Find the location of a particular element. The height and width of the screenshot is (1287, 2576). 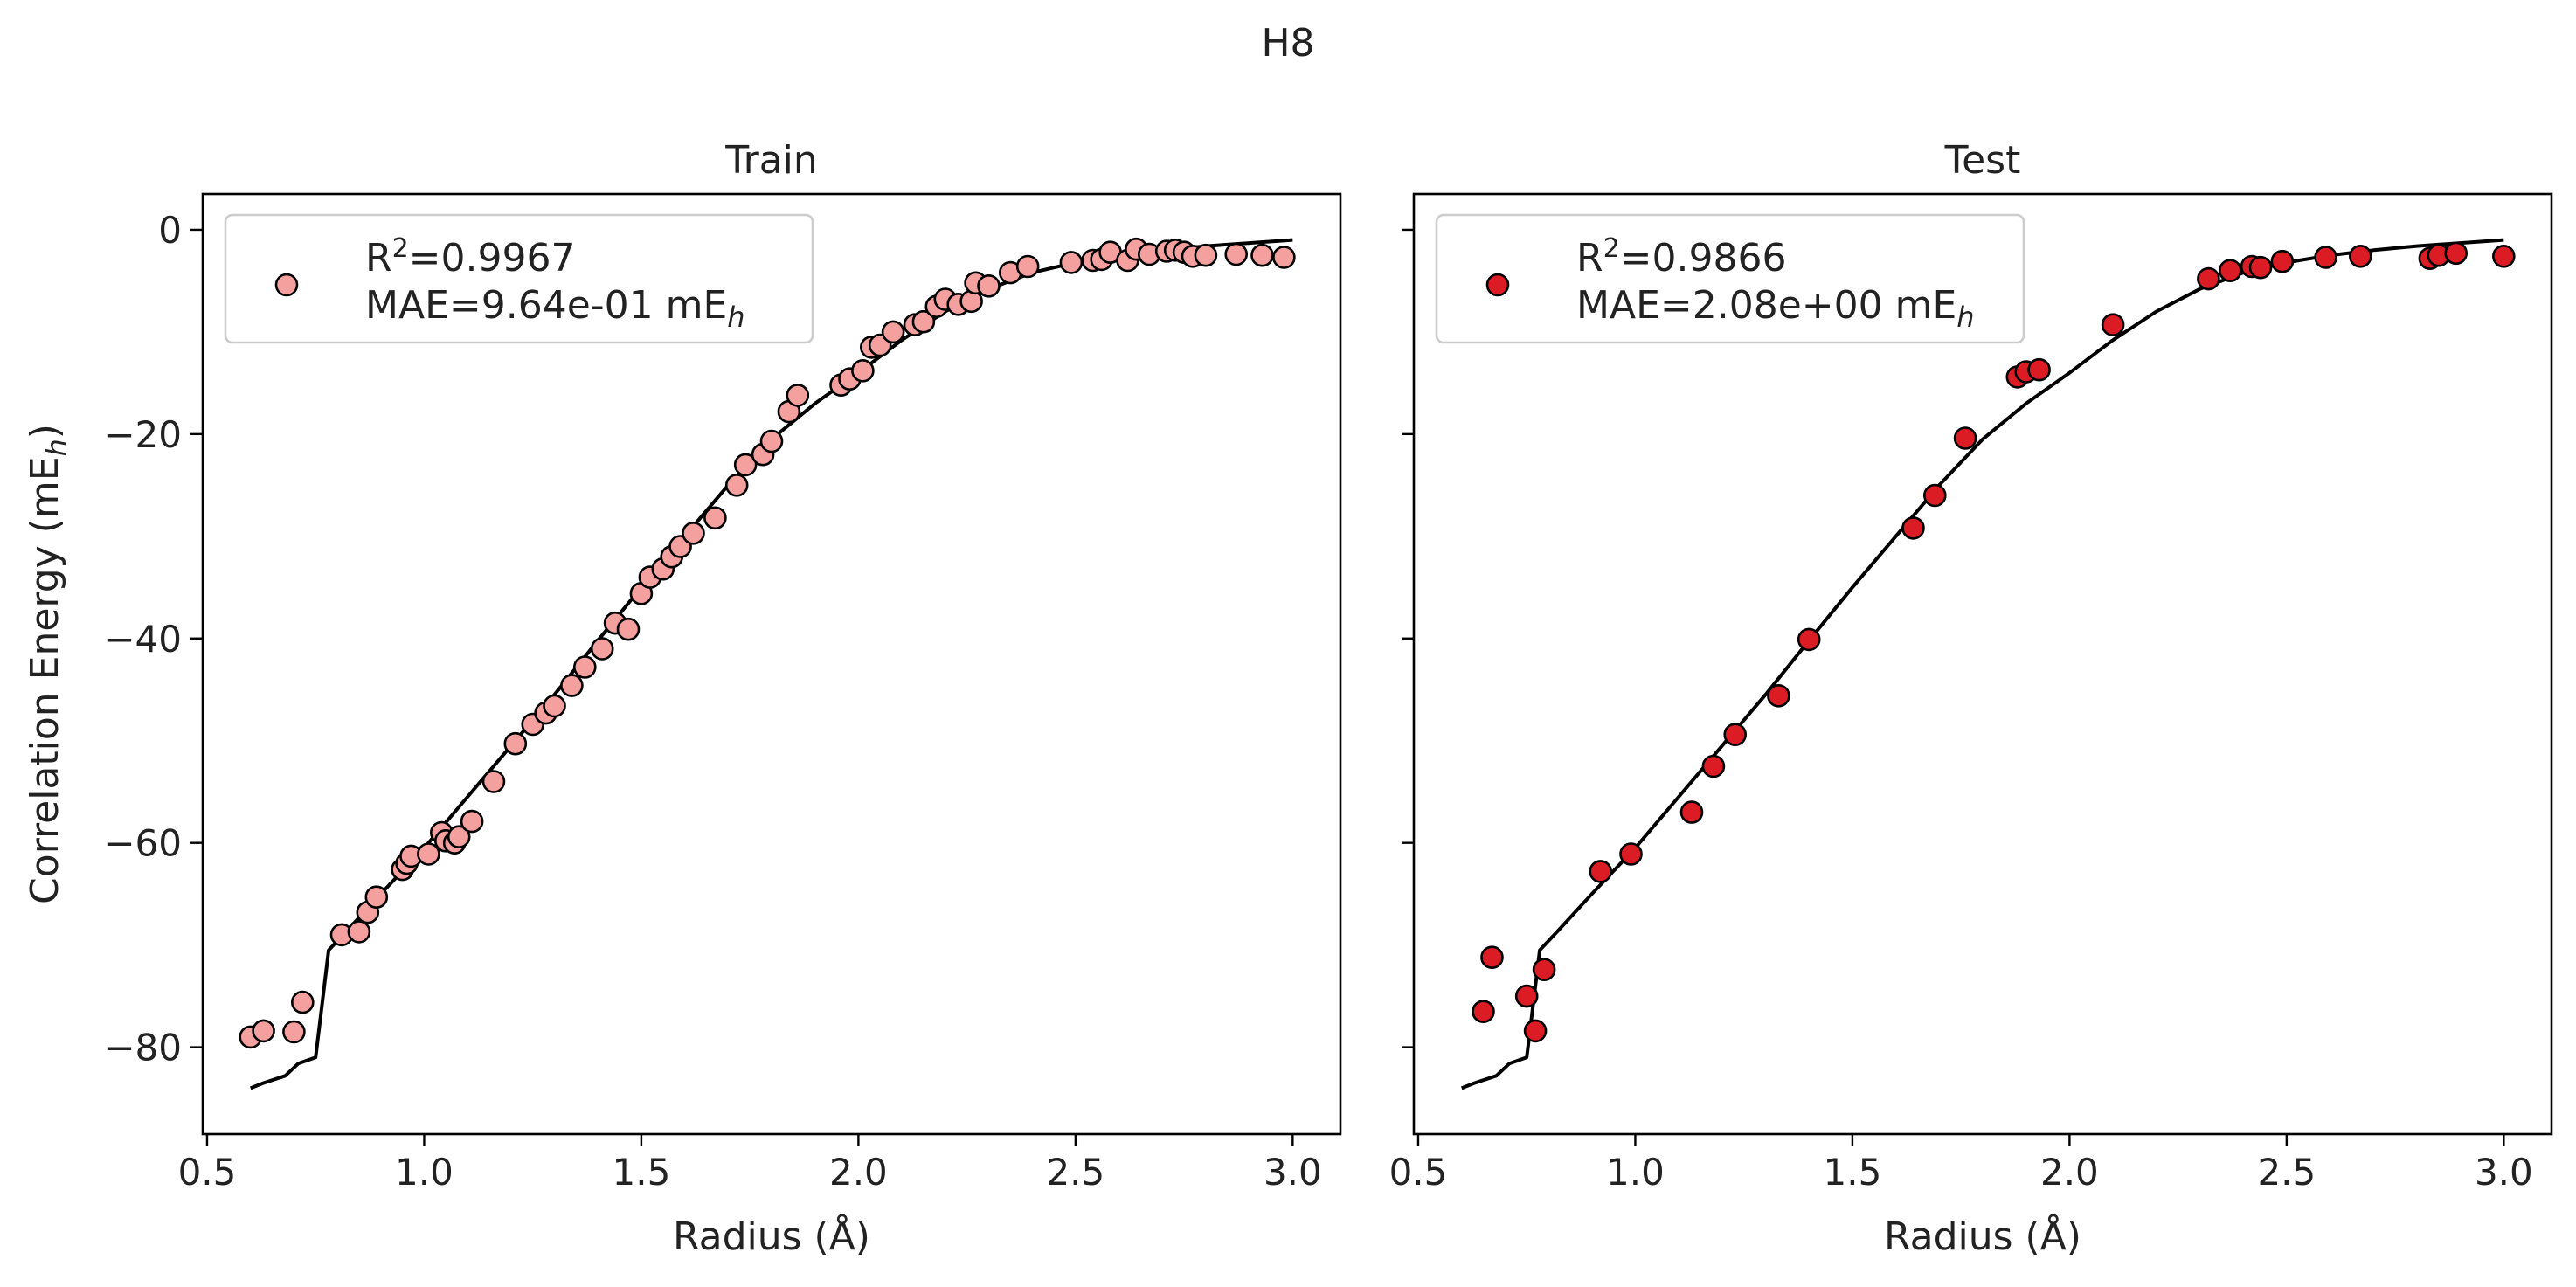

train-xtick-label: 1.0 is located at coordinates (424, 1172).